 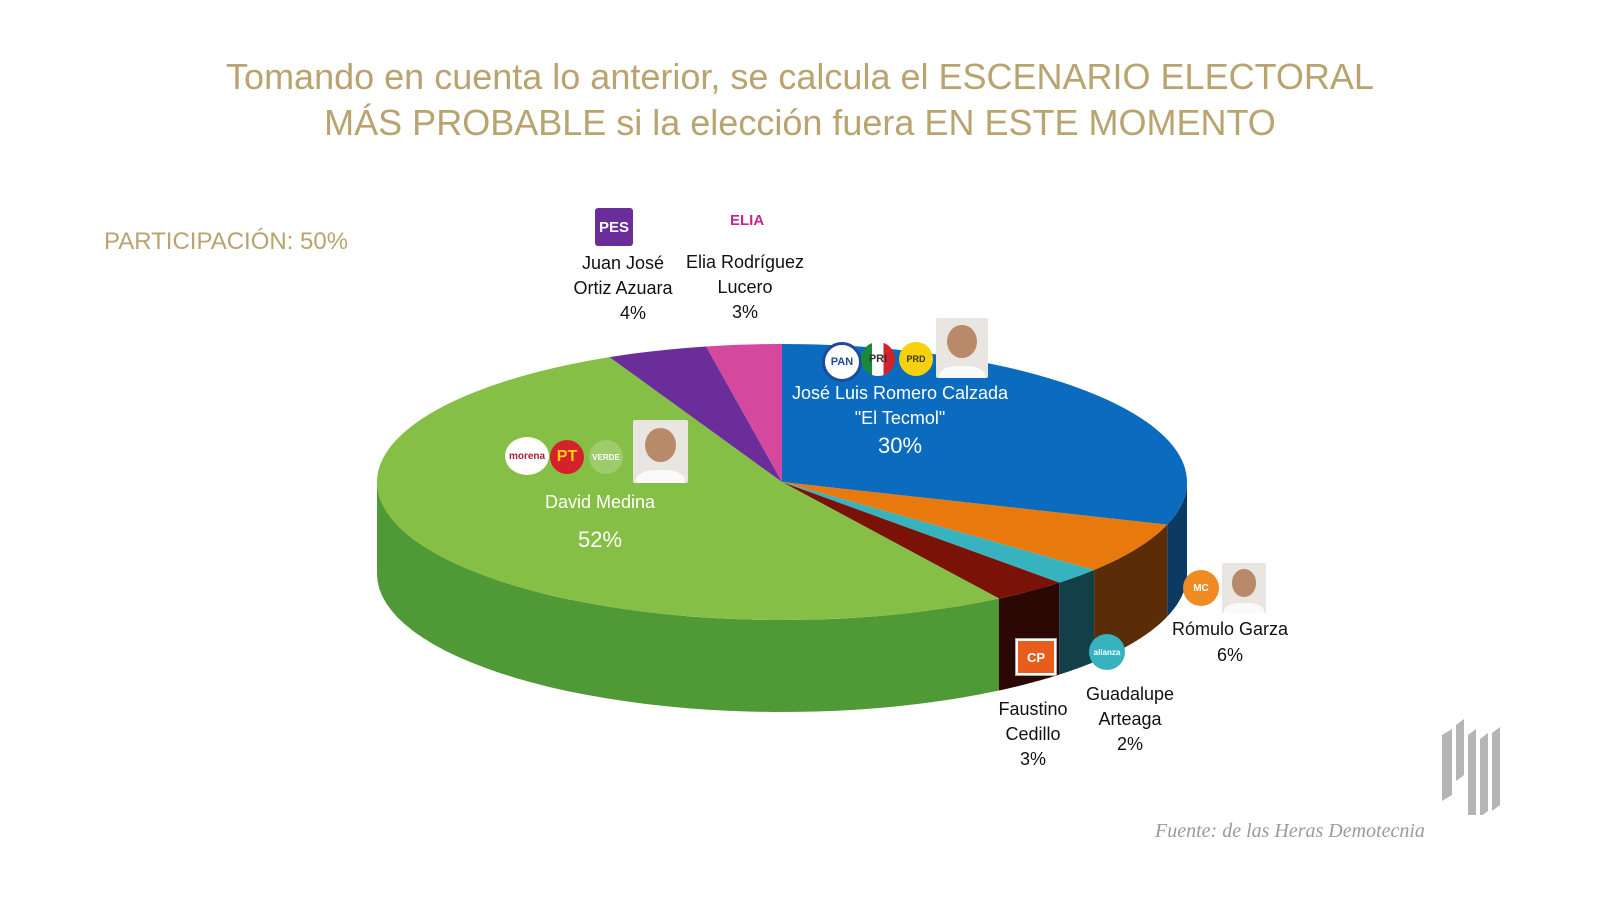 I want to click on verde-logo: VERDE, so click(x=606, y=457).